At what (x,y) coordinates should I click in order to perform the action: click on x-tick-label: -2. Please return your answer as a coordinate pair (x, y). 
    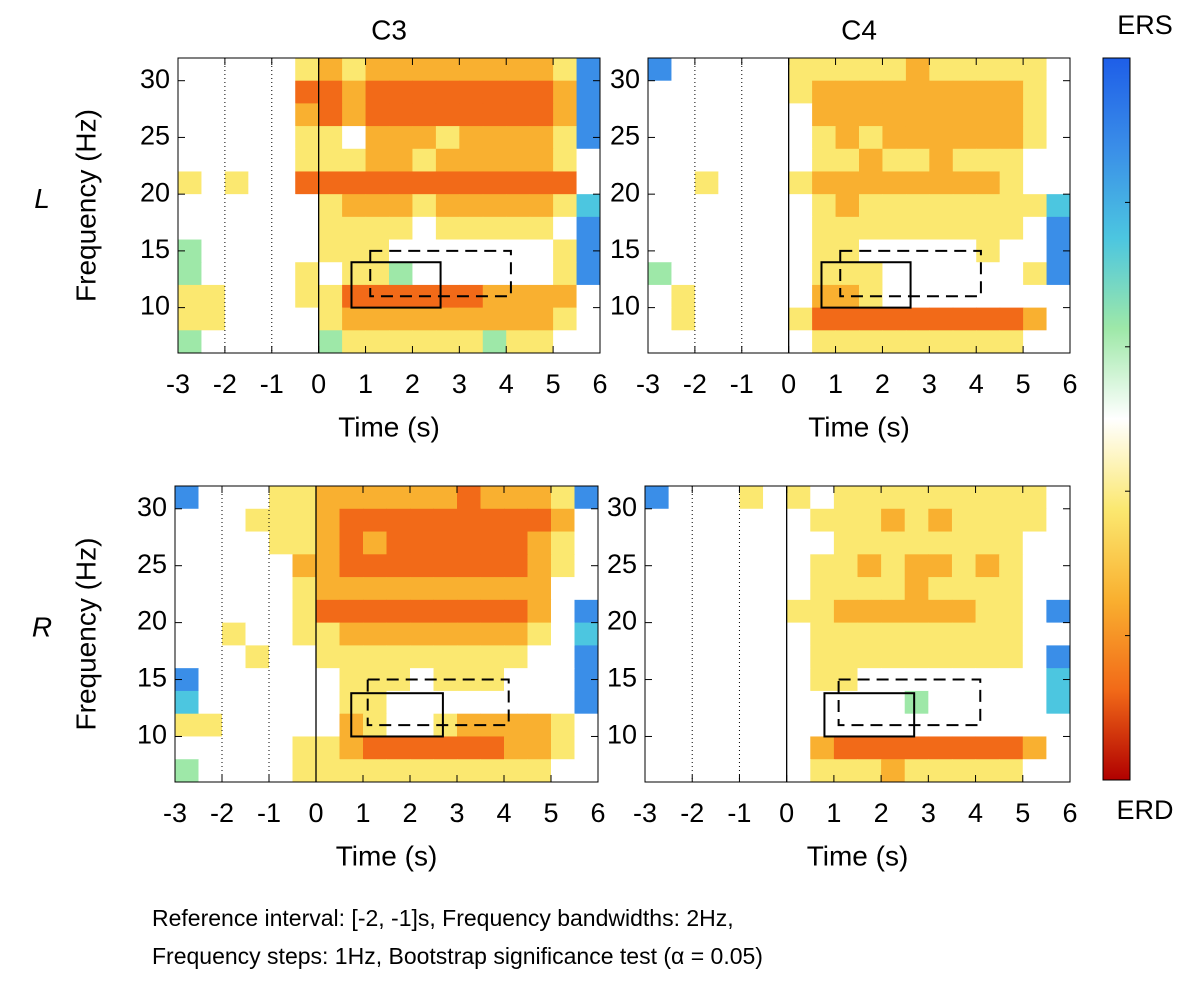
    Looking at the image, I should click on (695, 384).